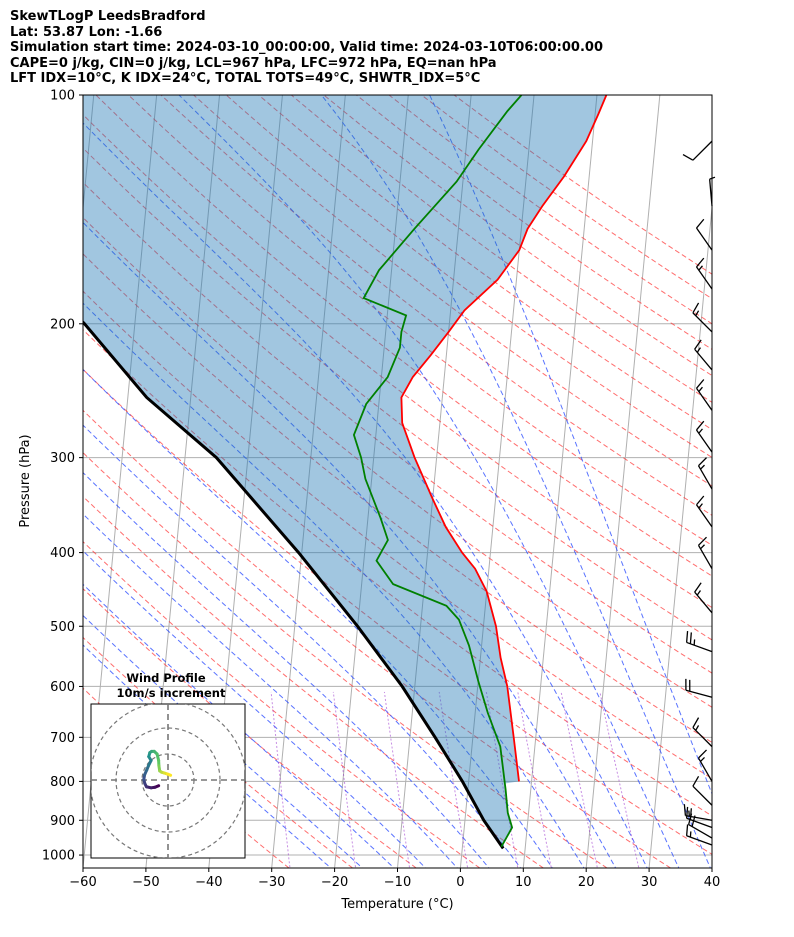 This screenshot has width=794, height=937. I want to click on inset-subtitle: 10m/s increment, so click(171, 693).